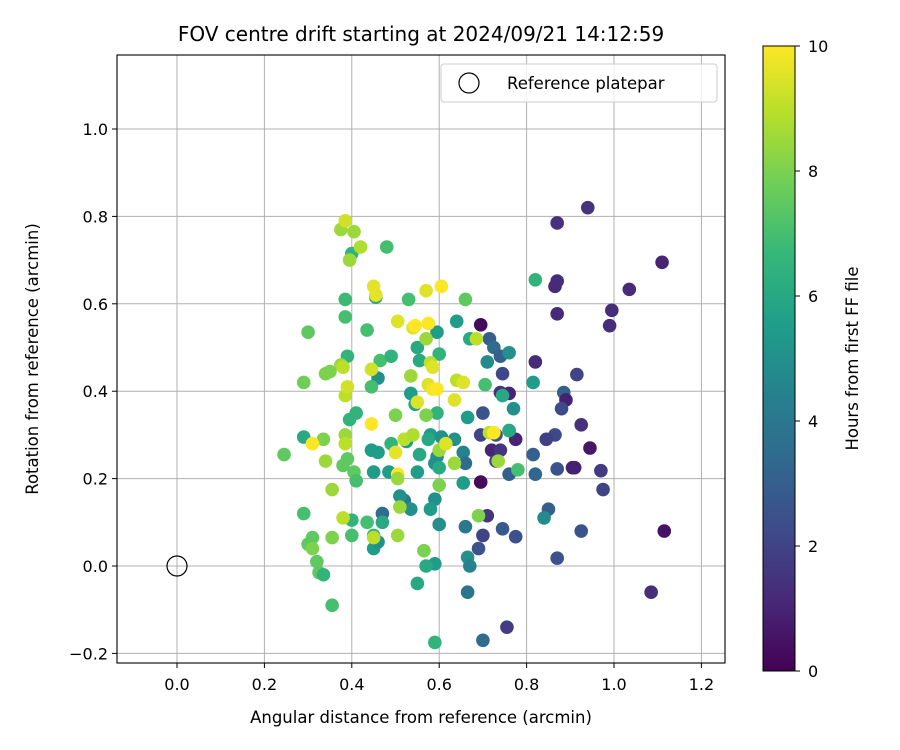 Image resolution: width=900 pixels, height=750 pixels. What do you see at coordinates (95, 304) in the screenshot?
I see `y-tick-label: 0.6` at bounding box center [95, 304].